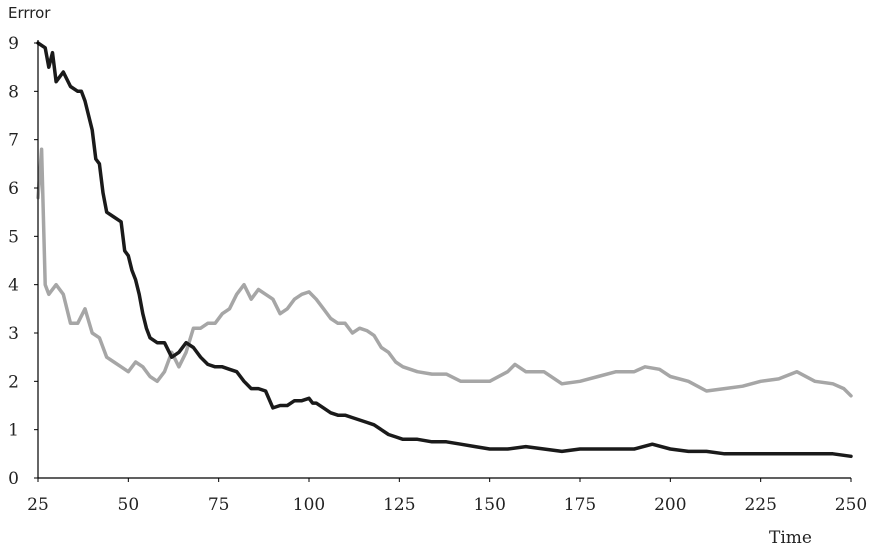 This screenshot has height=551, width=874. I want to click on x-tick-label: 25, so click(38, 505).